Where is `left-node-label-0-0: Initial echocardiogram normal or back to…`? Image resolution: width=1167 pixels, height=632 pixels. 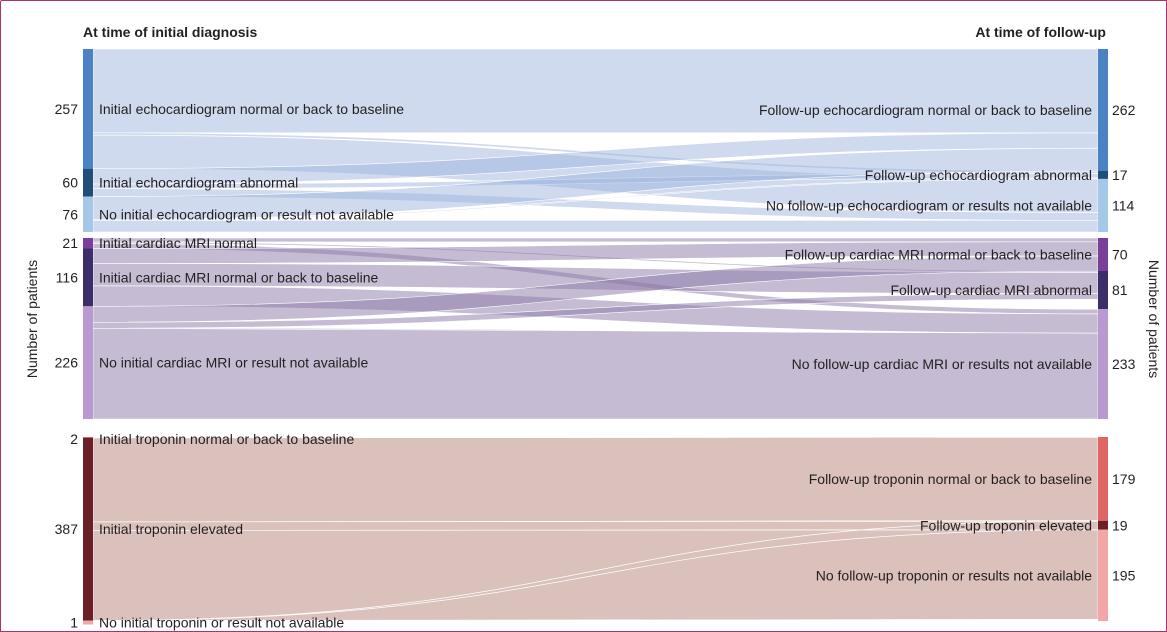
left-node-label-0-0: Initial echocardiogram normal or back to… is located at coordinates (251, 109).